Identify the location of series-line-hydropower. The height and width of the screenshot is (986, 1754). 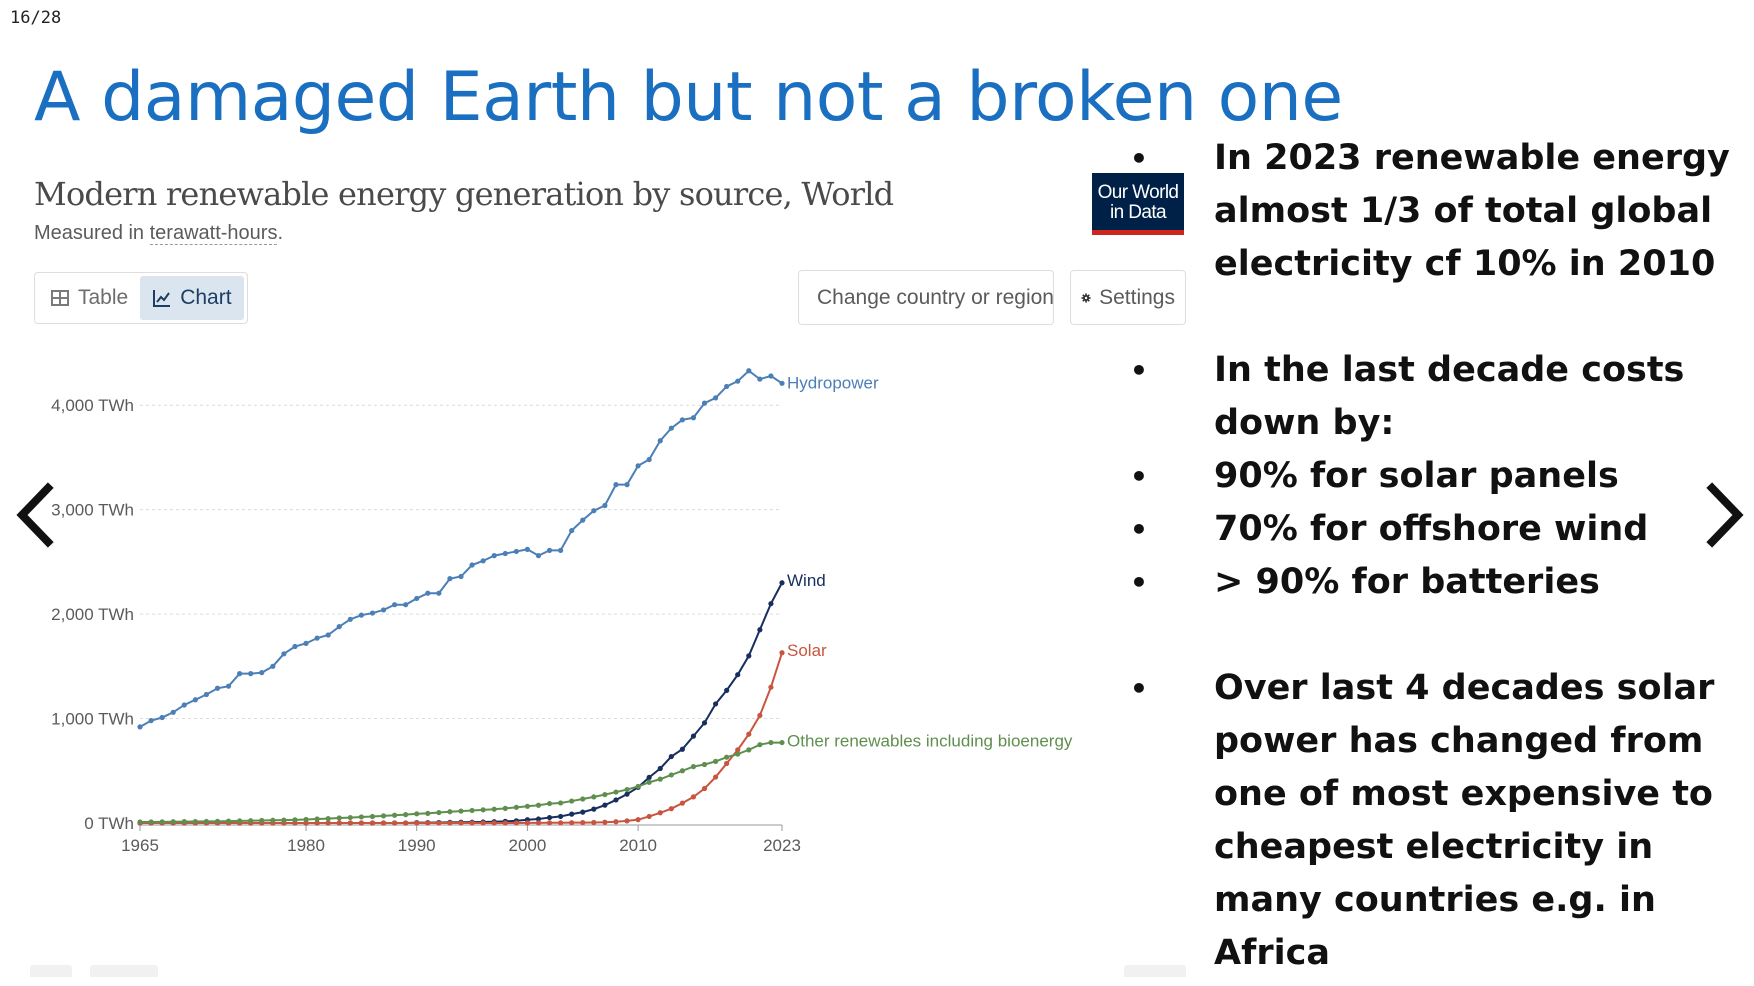
(461, 548).